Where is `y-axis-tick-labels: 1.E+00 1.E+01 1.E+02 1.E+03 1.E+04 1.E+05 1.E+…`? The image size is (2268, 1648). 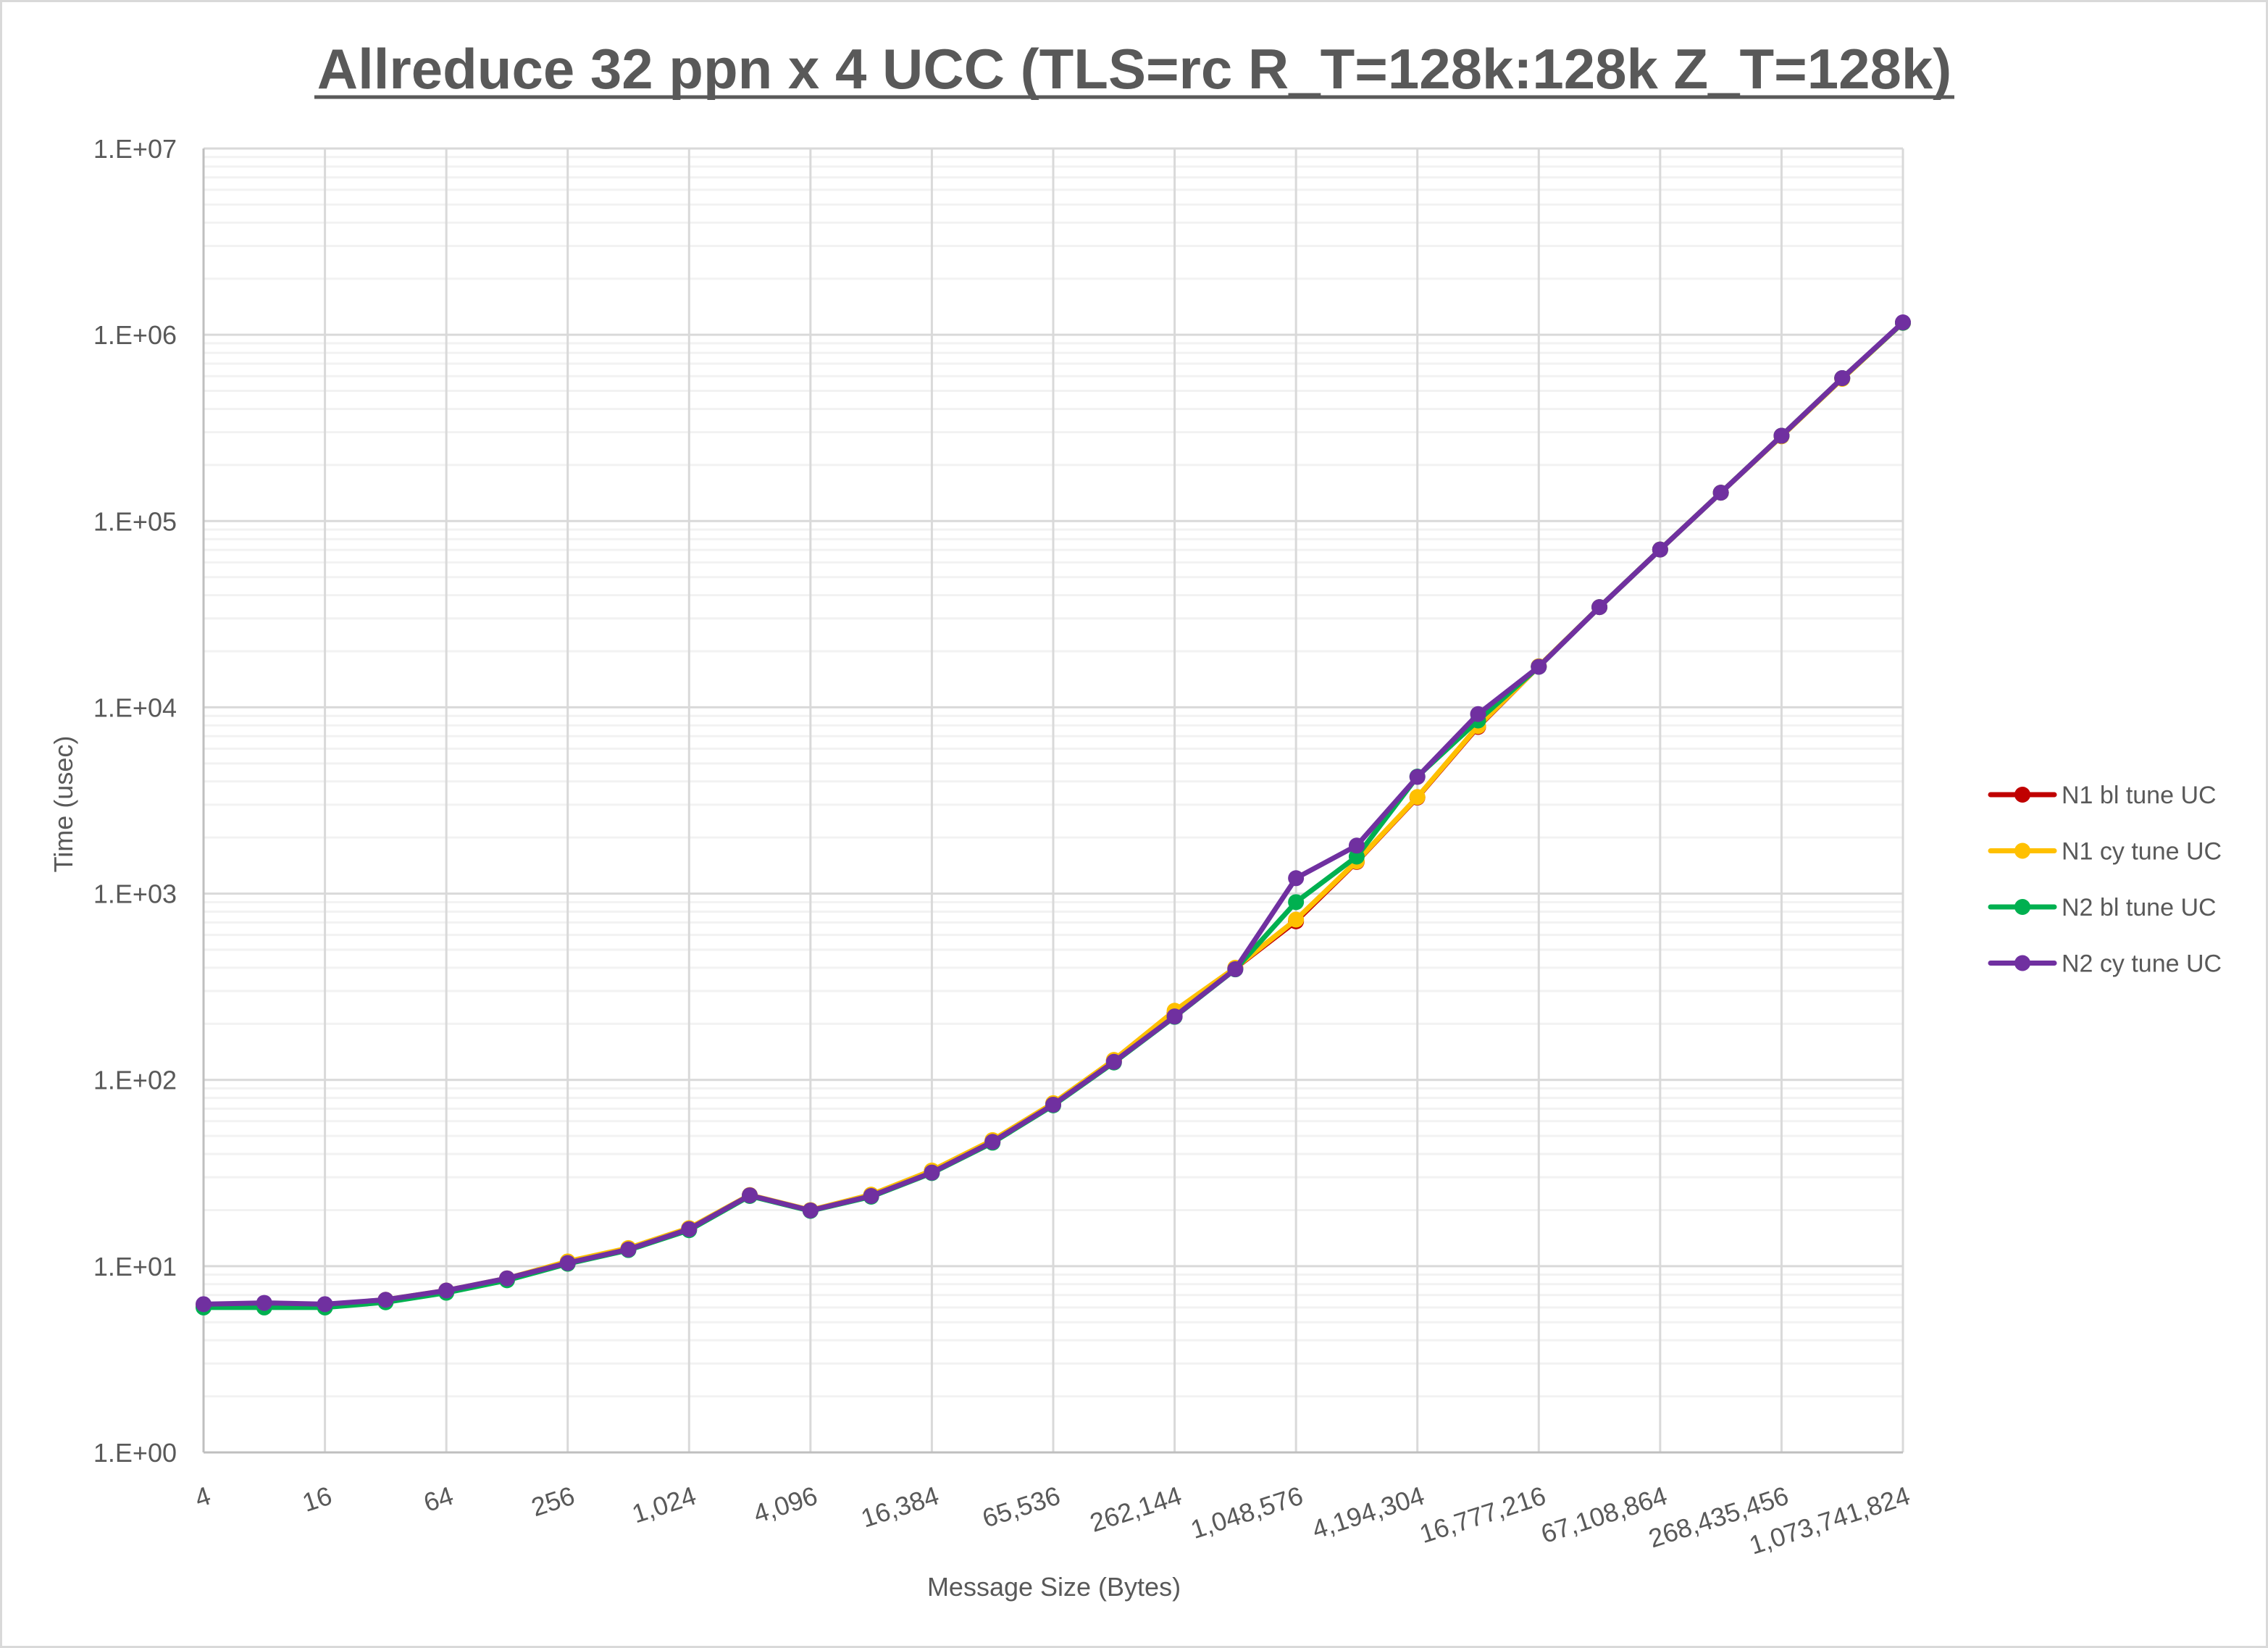 y-axis-tick-labels: 1.E+00 1.E+01 1.E+02 1.E+03 1.E+04 1.E+05 1.E+… is located at coordinates (135, 801).